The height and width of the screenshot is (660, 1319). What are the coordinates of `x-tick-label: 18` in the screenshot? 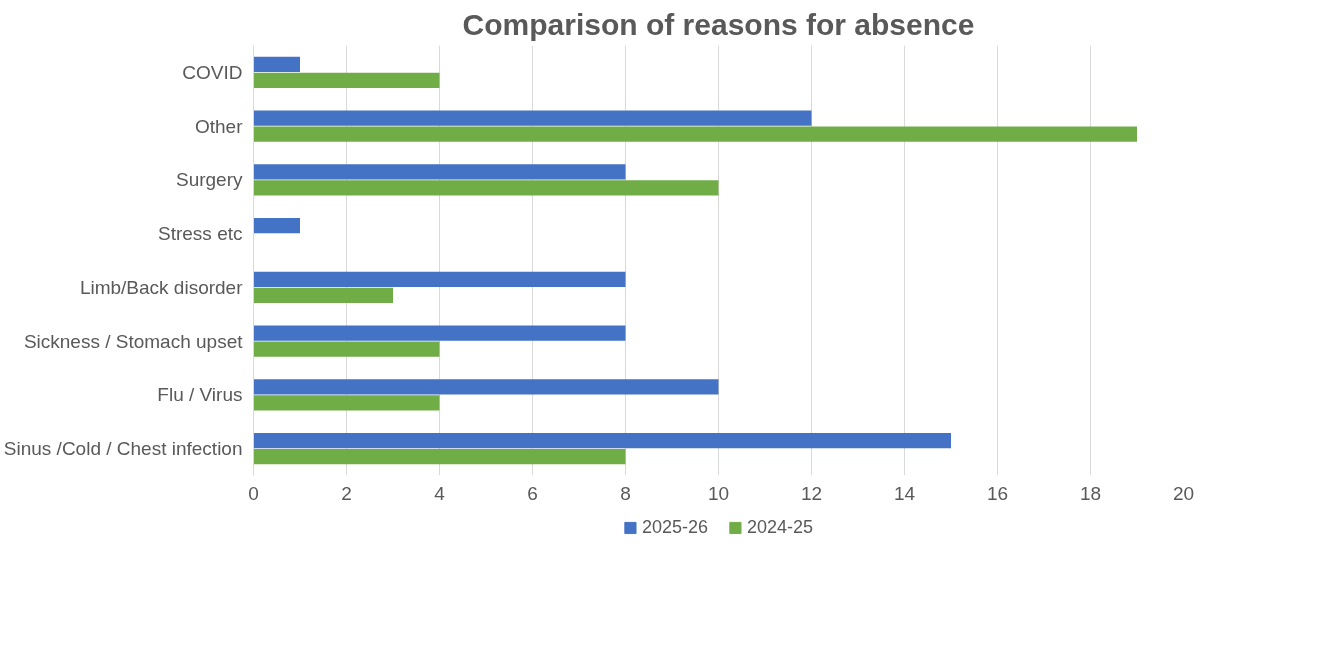 It's located at (1090, 493).